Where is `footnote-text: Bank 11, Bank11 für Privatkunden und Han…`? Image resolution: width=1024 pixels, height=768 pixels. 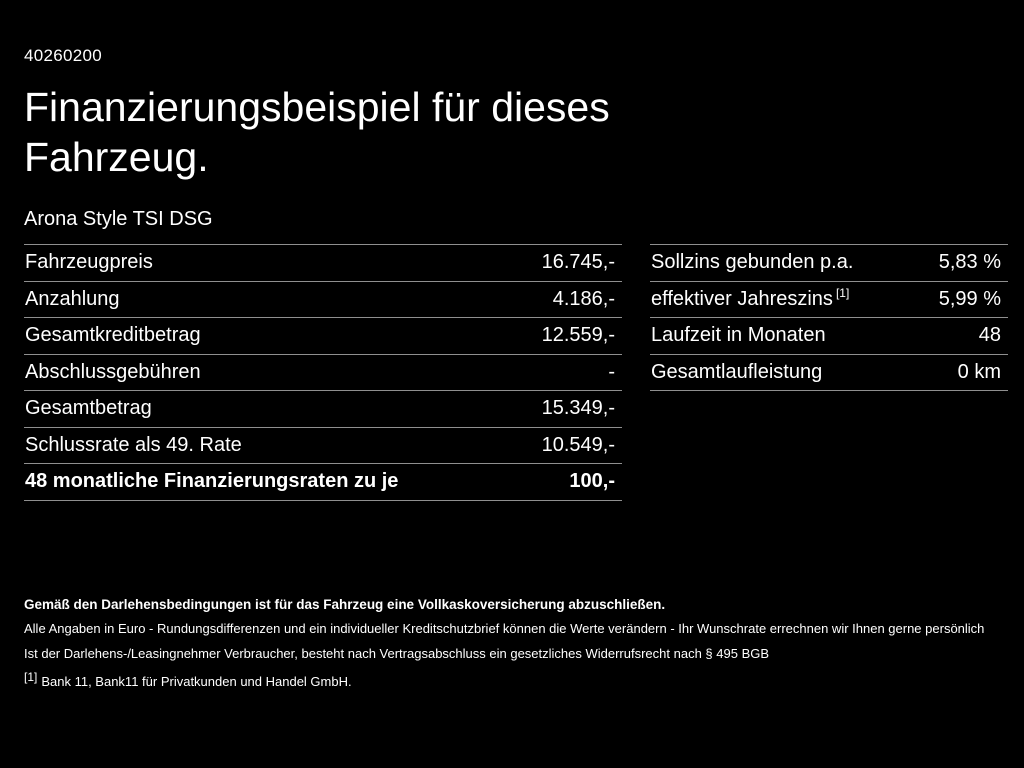
footnote-text: Bank 11, Bank11 für Privatkunden und Han… is located at coordinates (196, 681).